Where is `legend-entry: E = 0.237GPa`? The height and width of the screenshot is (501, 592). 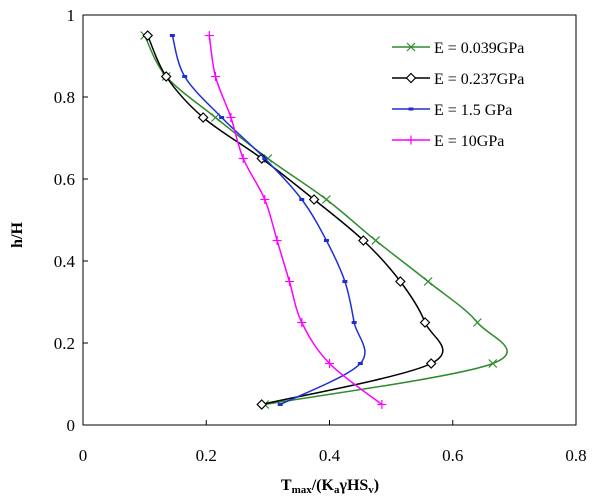
legend-entry: E = 0.237GPa is located at coordinates (458, 79).